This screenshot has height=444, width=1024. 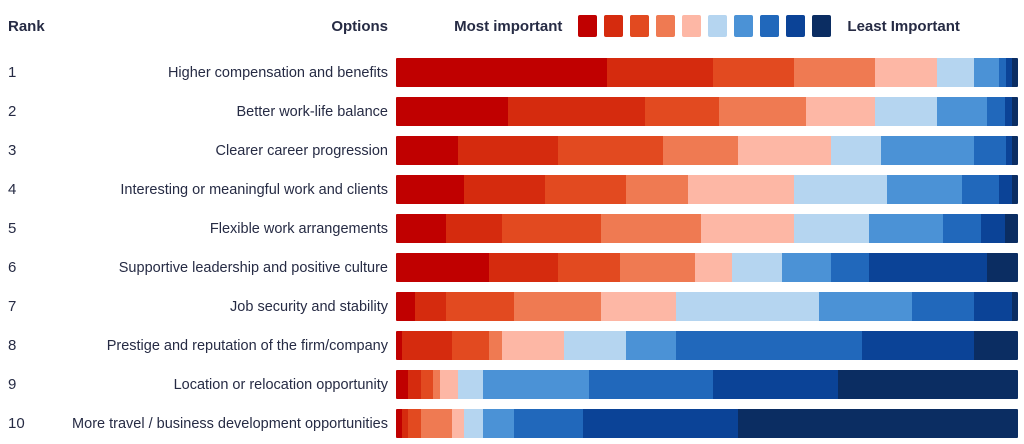 What do you see at coordinates (508, 26) in the screenshot?
I see `legend-most-important-label: Most important` at bounding box center [508, 26].